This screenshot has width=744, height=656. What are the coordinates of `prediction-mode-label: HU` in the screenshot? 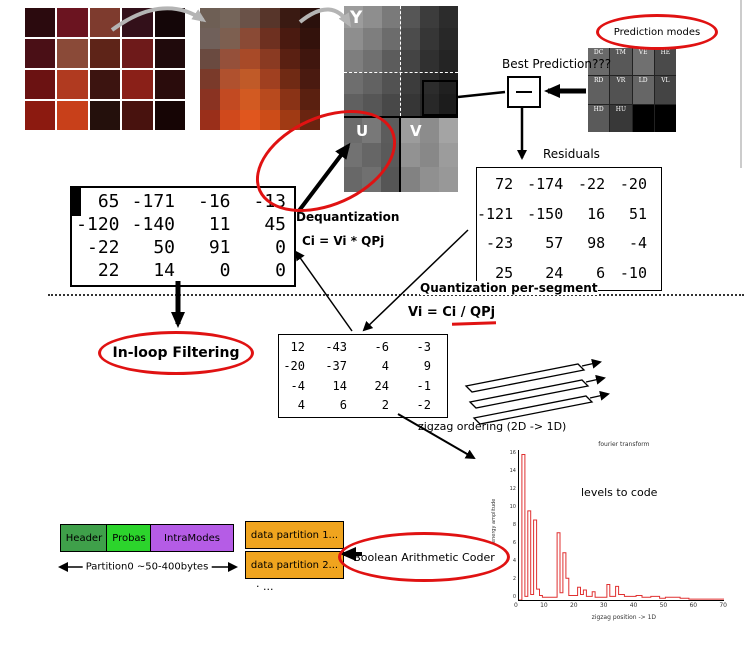 It's located at (621, 109).